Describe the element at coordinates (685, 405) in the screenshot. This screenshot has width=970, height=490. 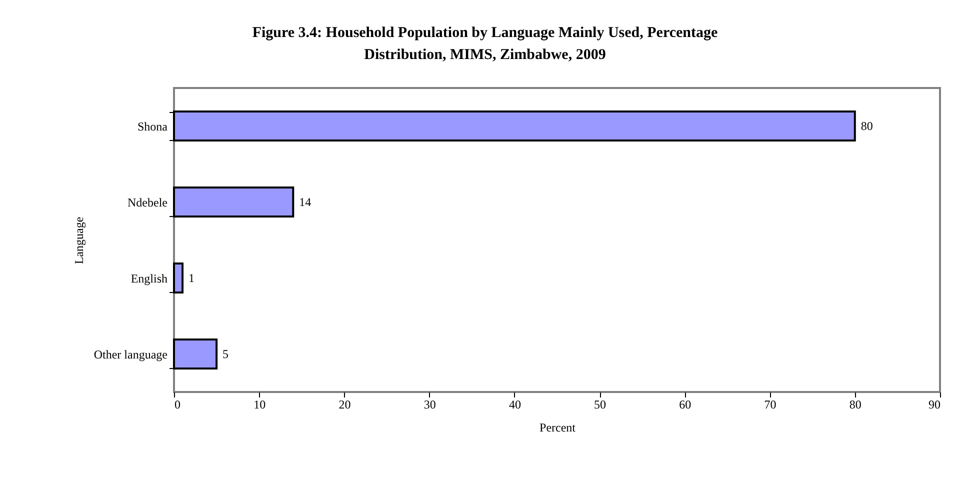
I see `x-tick-label: 60` at that location.